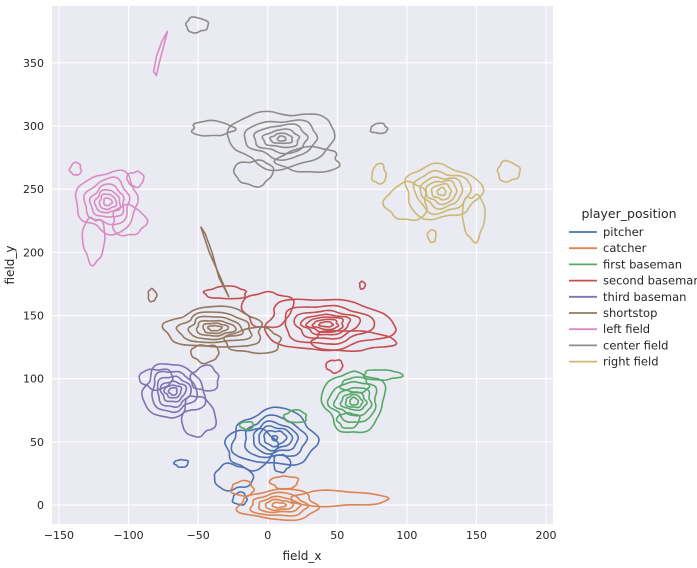 Image resolution: width=697 pixels, height=568 pixels. I want to click on legend-label: center field, so click(635, 345).